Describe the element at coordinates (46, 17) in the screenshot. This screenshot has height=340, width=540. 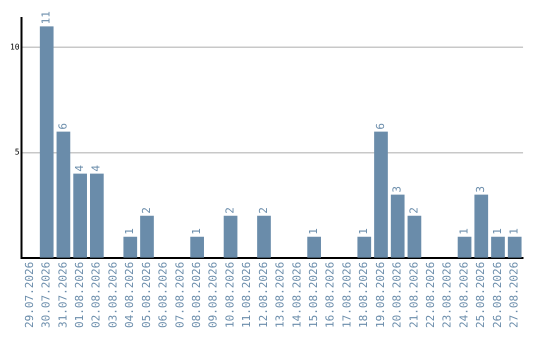
I see `data-label: 11` at that location.